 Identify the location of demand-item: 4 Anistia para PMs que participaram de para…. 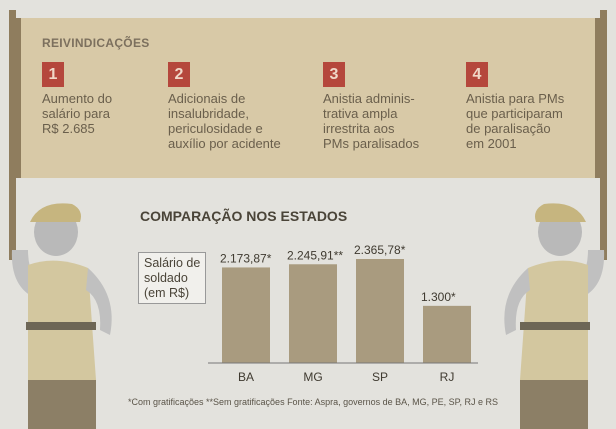
(515, 106).